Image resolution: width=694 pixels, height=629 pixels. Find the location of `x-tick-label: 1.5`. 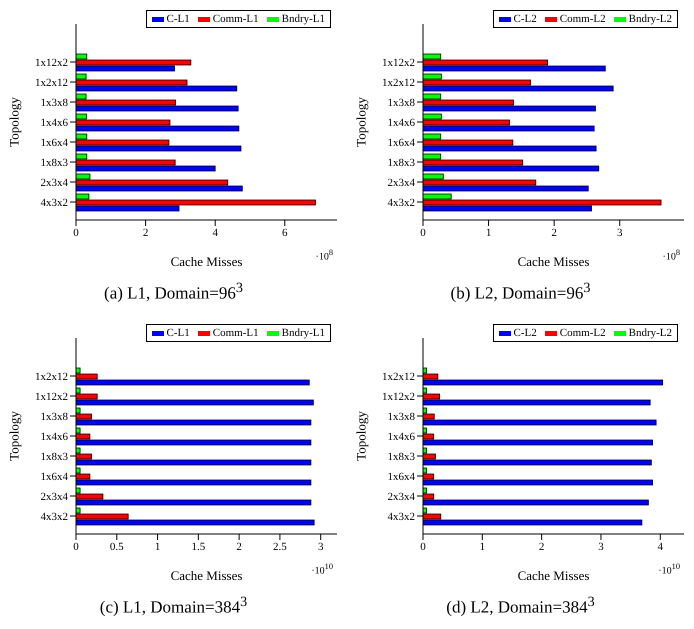

x-tick-label: 1.5 is located at coordinates (198, 546).